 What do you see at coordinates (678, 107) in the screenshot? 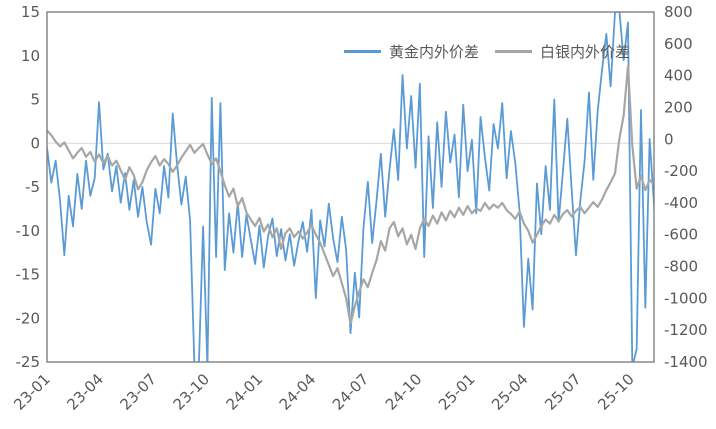
I see `right-axis-tick-label: 200` at bounding box center [678, 107].